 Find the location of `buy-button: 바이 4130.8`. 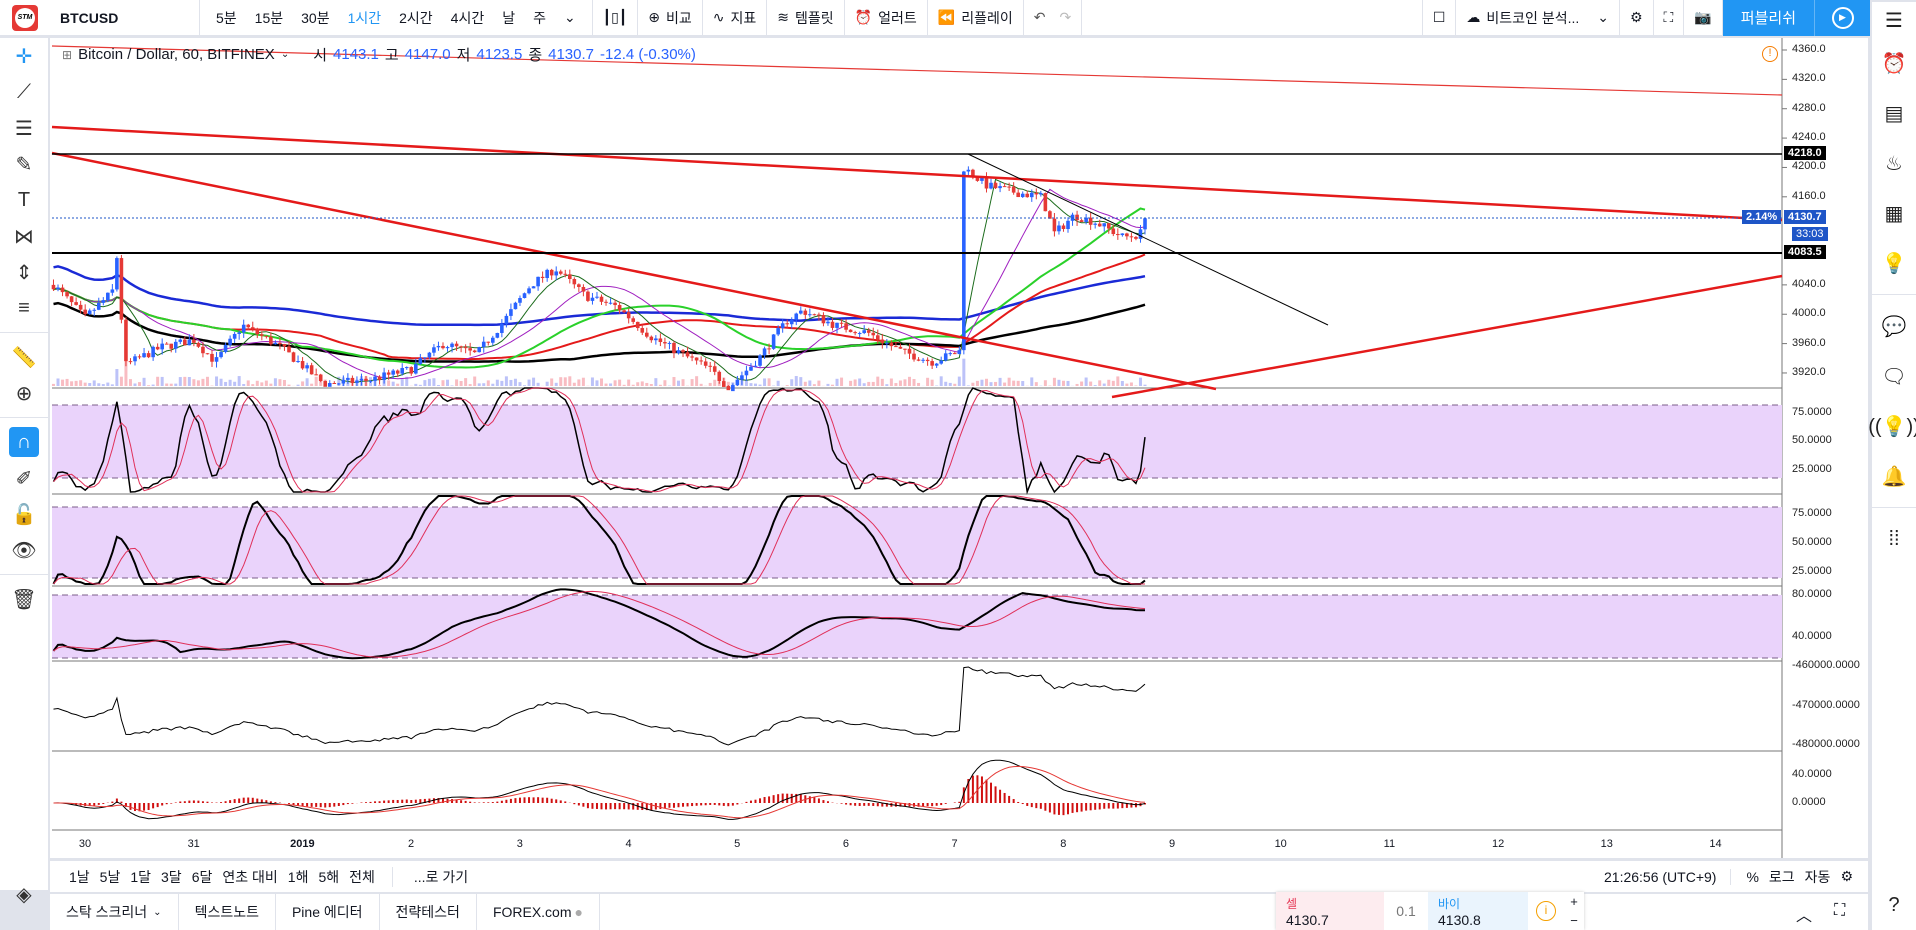

buy-button: 바이 4130.8 is located at coordinates (1478, 911).